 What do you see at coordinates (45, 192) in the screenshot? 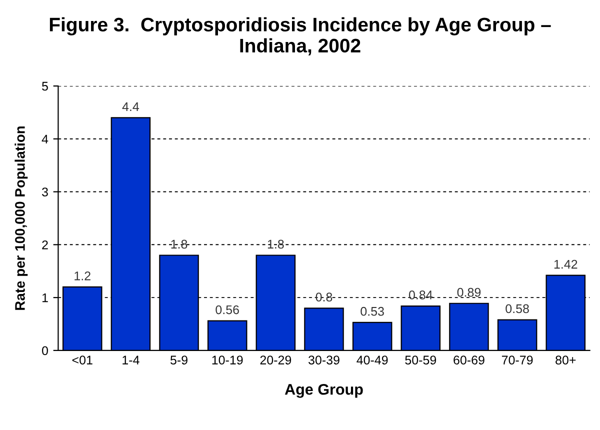
I see `y-tick-label: 3` at bounding box center [45, 192].